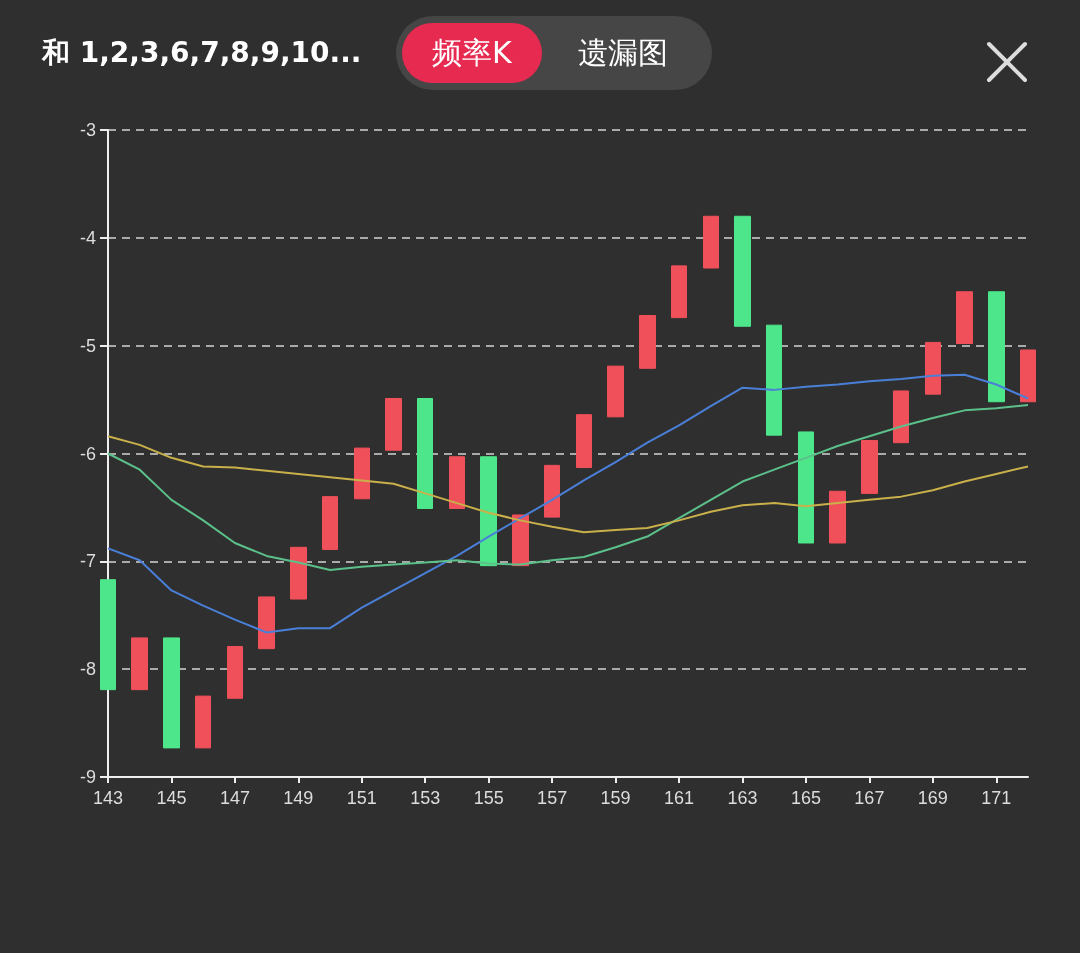 Image resolution: width=1080 pixels, height=953 pixels. Describe the element at coordinates (87, 669) in the screenshot. I see `y-tick-label: -8` at that location.